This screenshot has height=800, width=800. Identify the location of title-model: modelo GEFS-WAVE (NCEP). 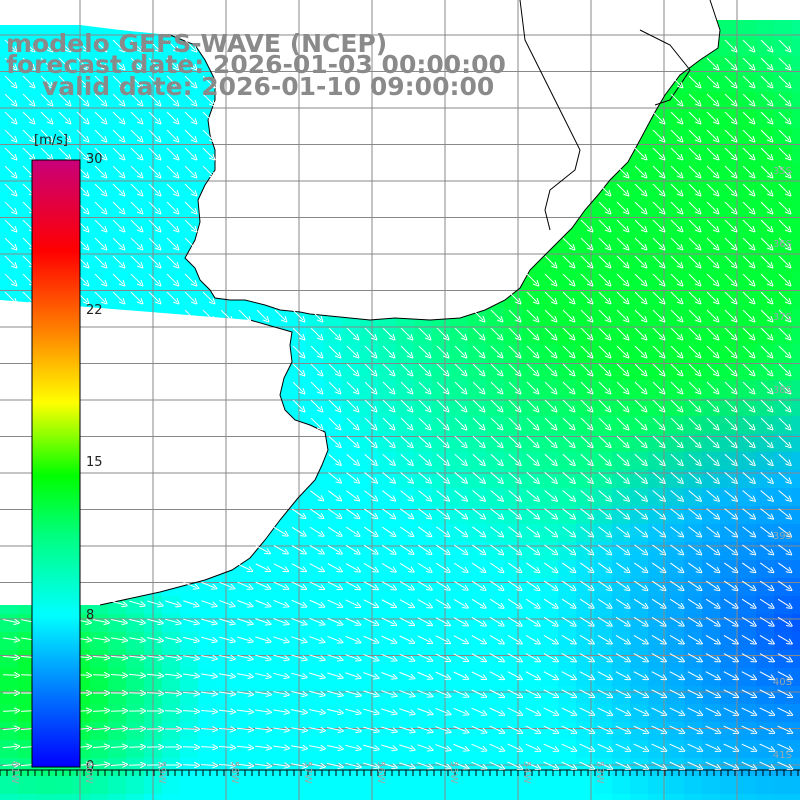
(197, 43).